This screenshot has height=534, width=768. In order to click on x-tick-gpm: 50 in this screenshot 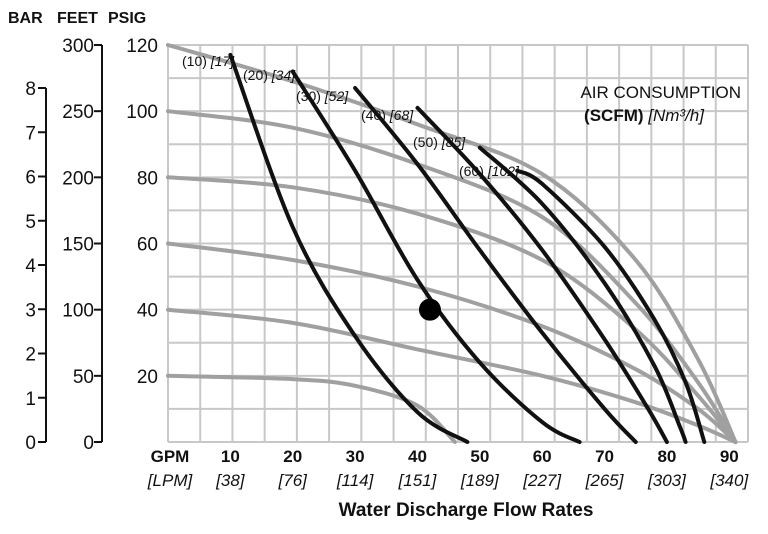, I will do `click(479, 456)`.